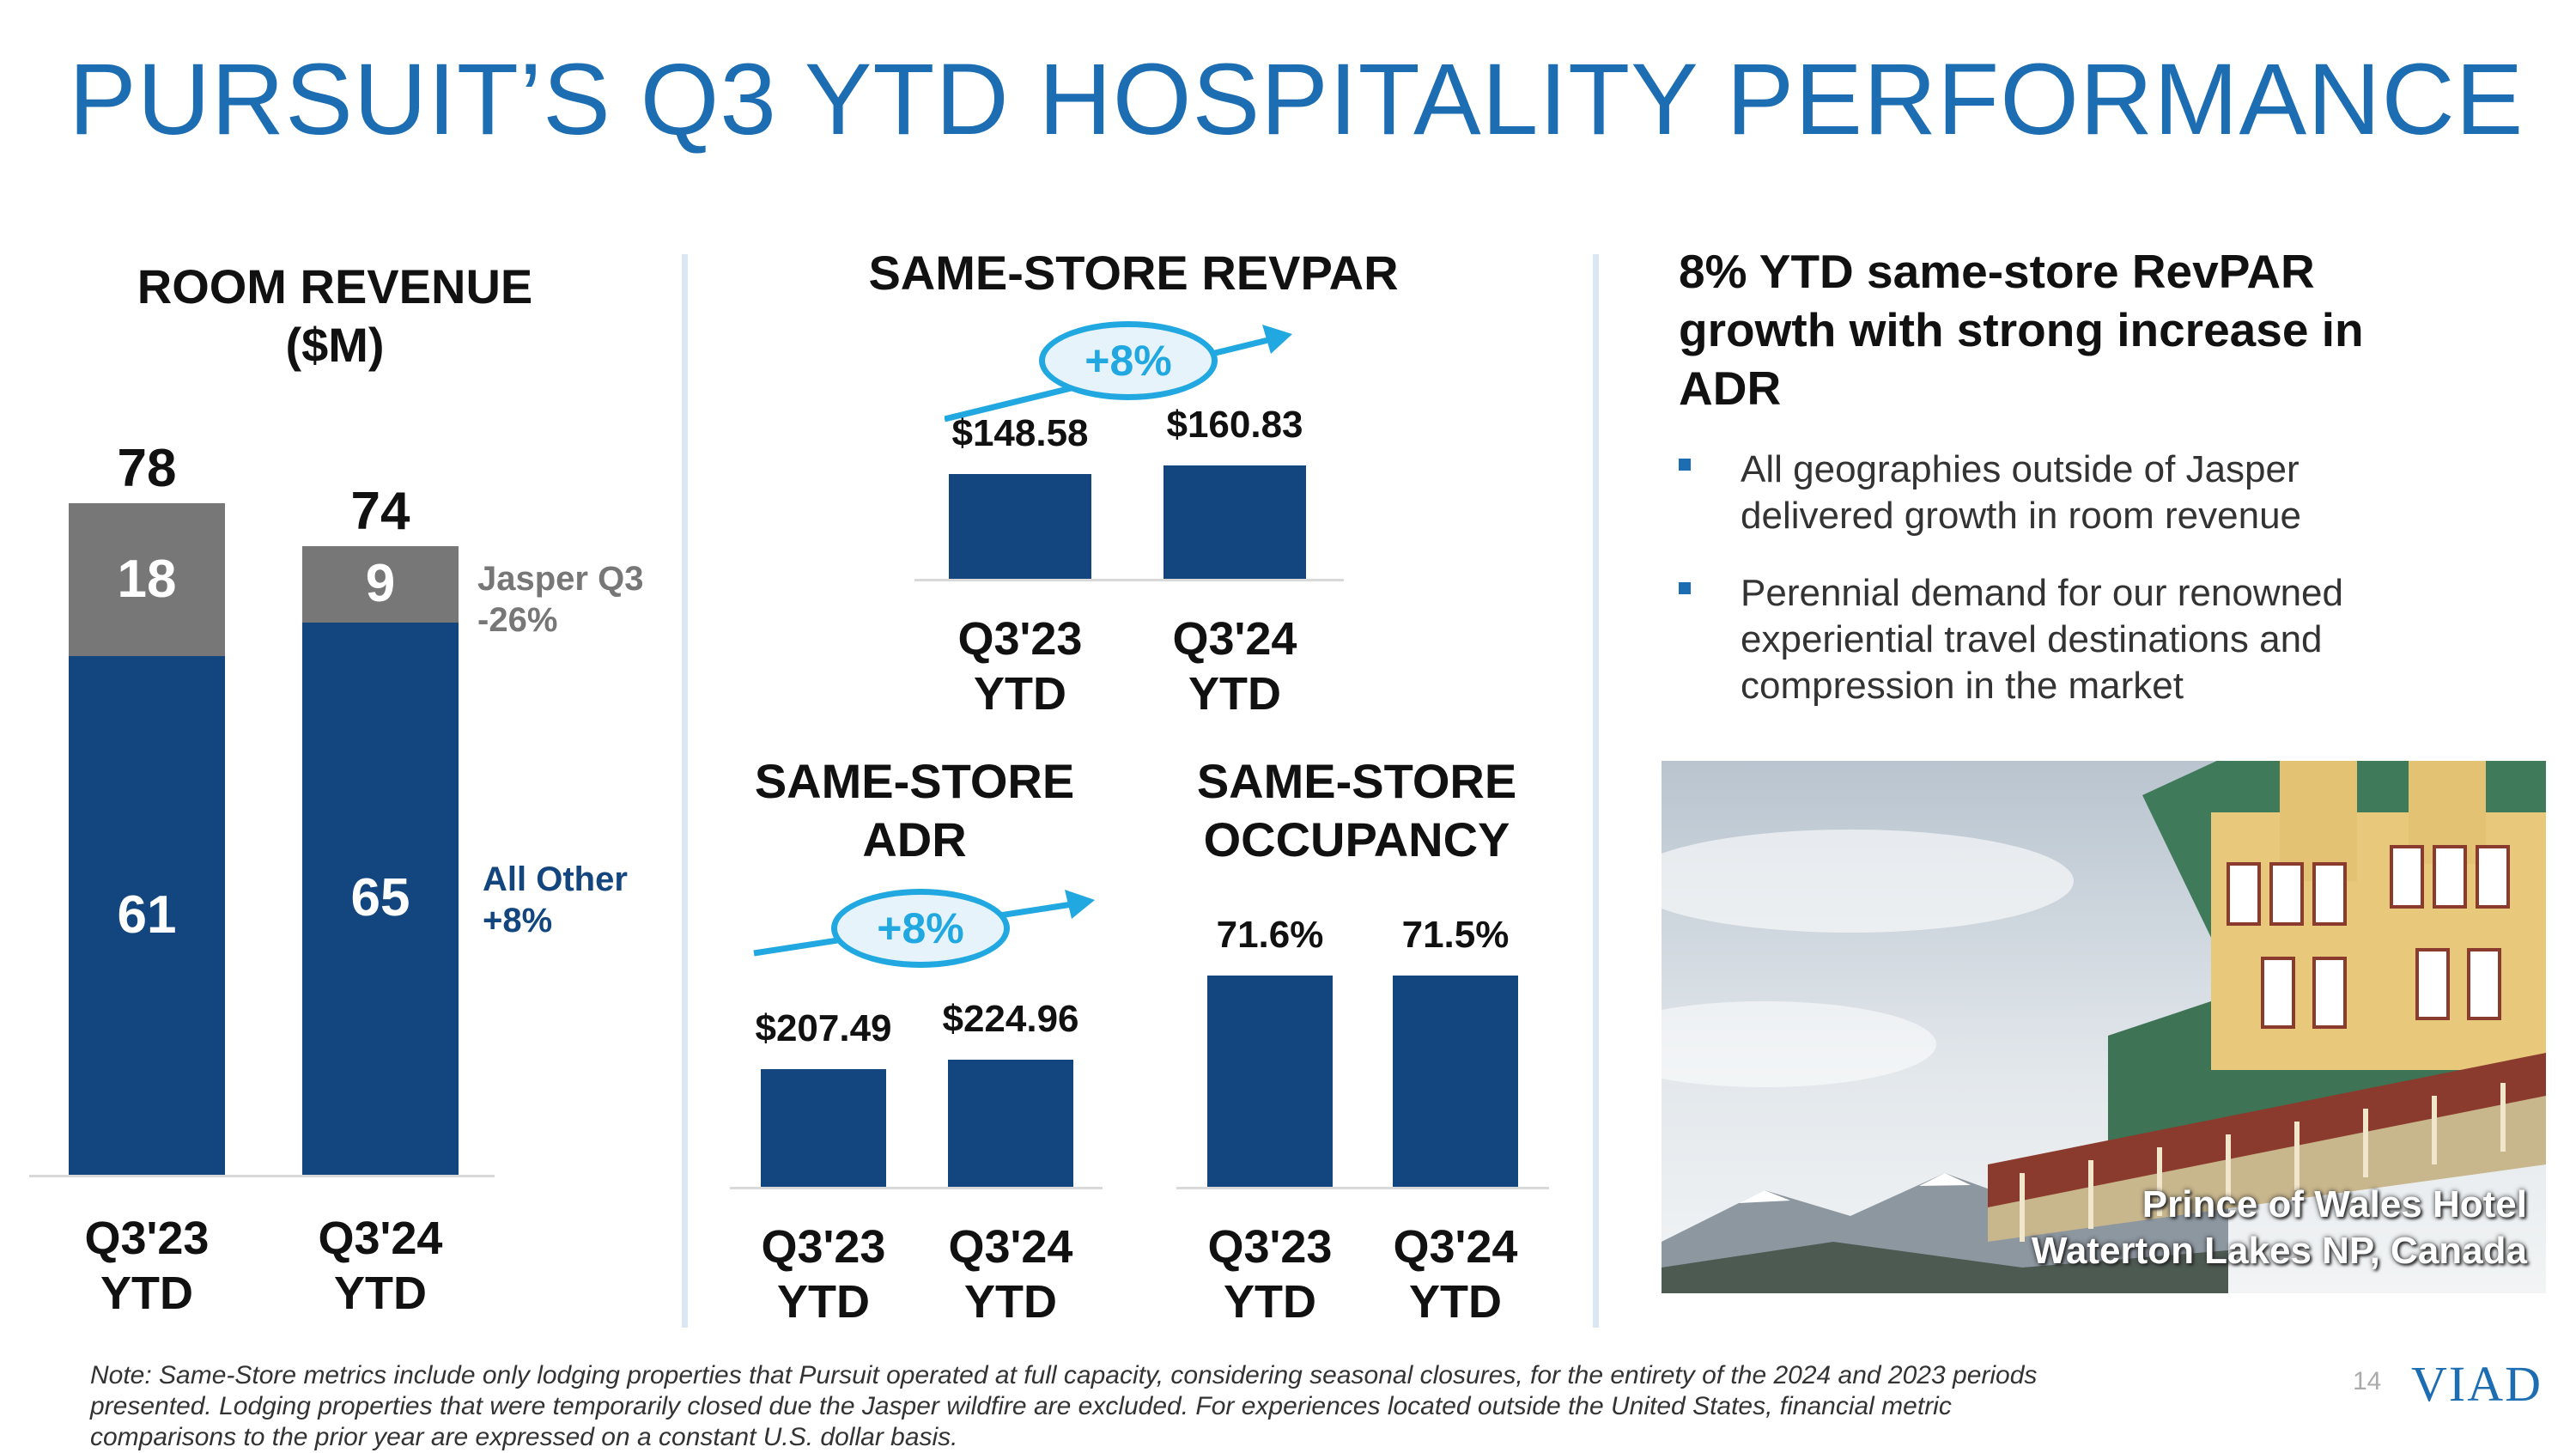 Image resolution: width=2576 pixels, height=1453 pixels. I want to click on segment-label: 61, so click(147, 915).